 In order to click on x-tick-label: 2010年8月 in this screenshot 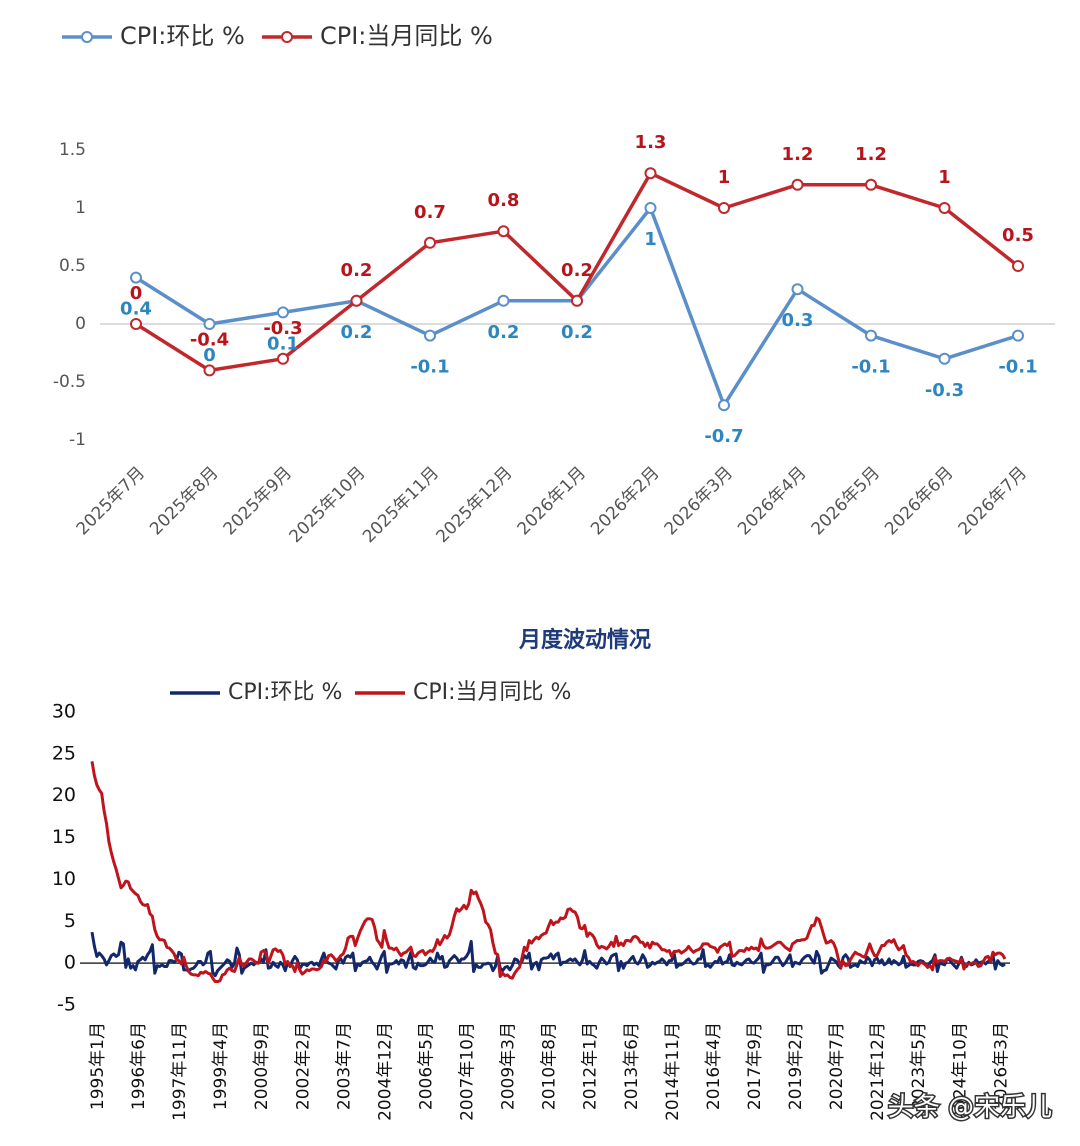, I will do `click(550, 1066)`.